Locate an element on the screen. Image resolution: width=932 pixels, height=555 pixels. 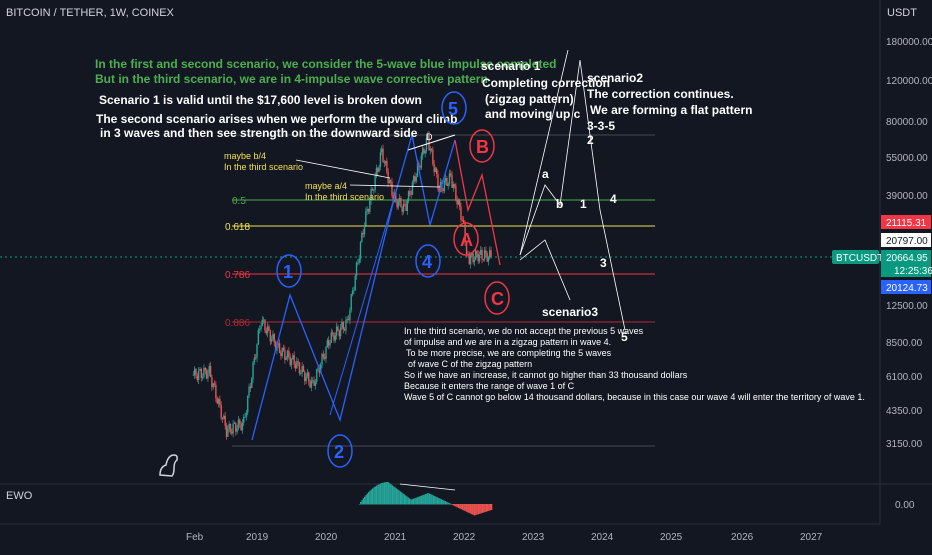
badge-low-text: 20124.73 is located at coordinates (907, 288).